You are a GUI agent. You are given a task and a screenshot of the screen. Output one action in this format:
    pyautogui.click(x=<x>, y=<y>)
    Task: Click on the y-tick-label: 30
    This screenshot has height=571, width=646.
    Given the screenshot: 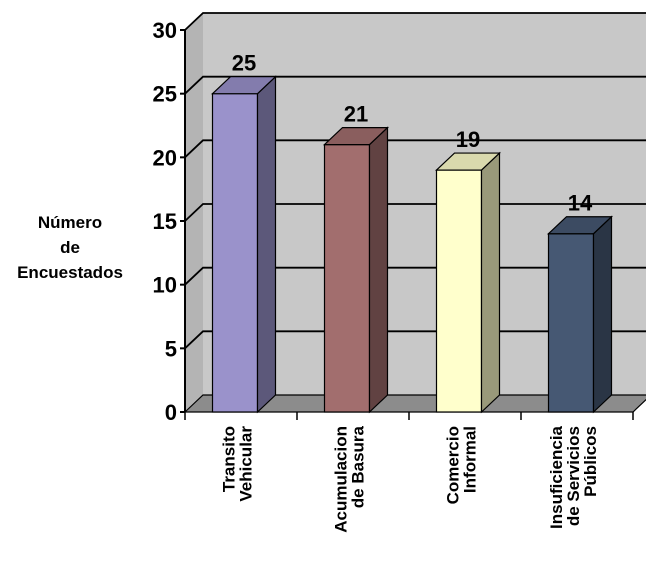 What is the action you would take?
    pyautogui.click(x=165, y=30)
    